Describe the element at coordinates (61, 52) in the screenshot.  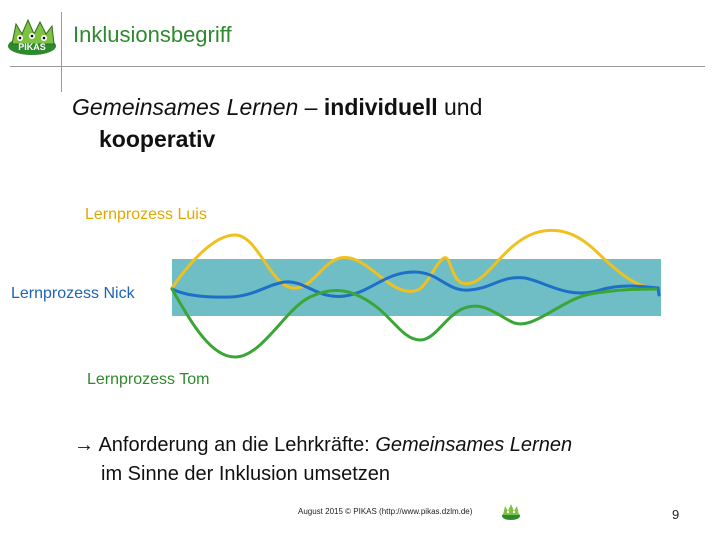
I see `header-vertical-divider` at that location.